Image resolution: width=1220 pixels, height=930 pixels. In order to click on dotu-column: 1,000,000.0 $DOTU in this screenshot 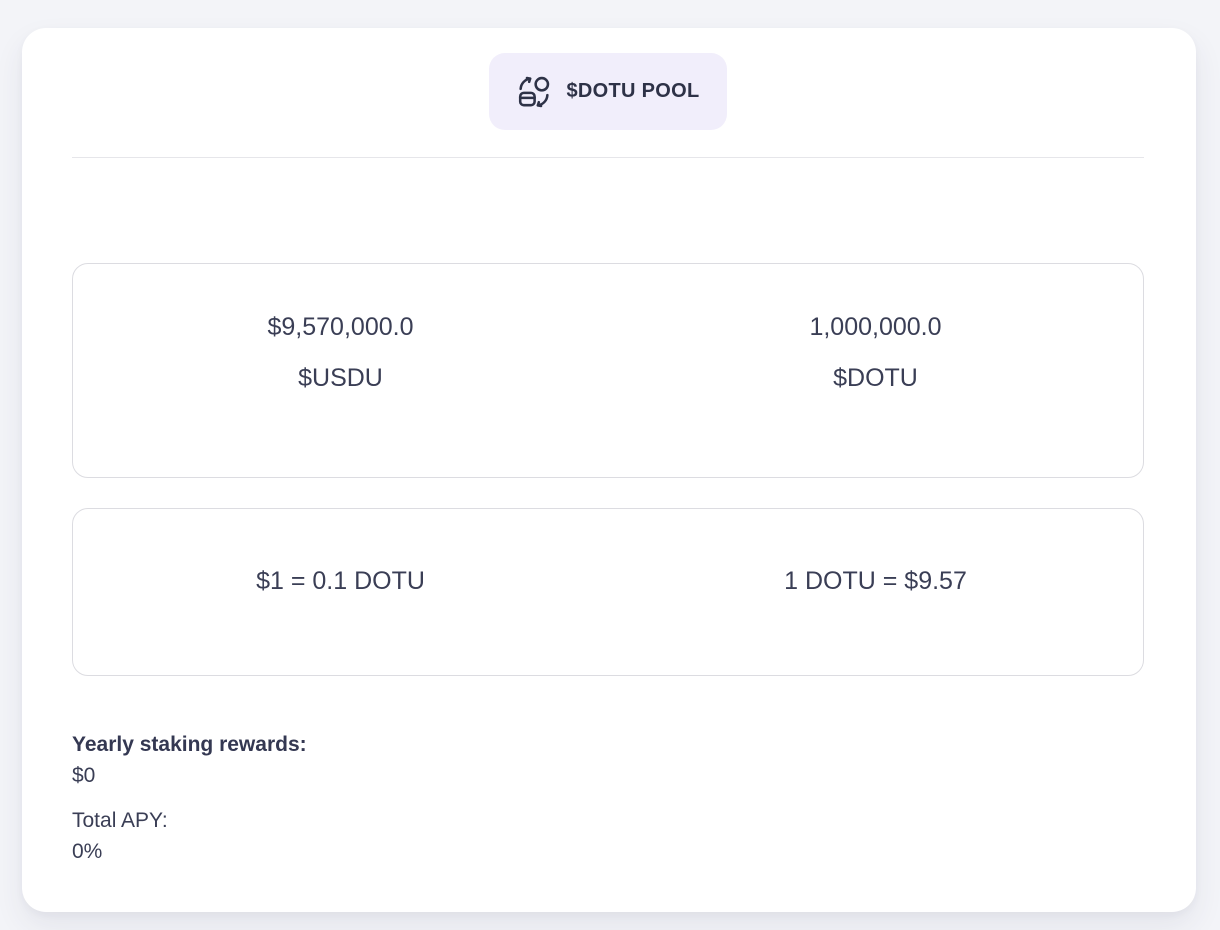, I will do `click(875, 370)`.